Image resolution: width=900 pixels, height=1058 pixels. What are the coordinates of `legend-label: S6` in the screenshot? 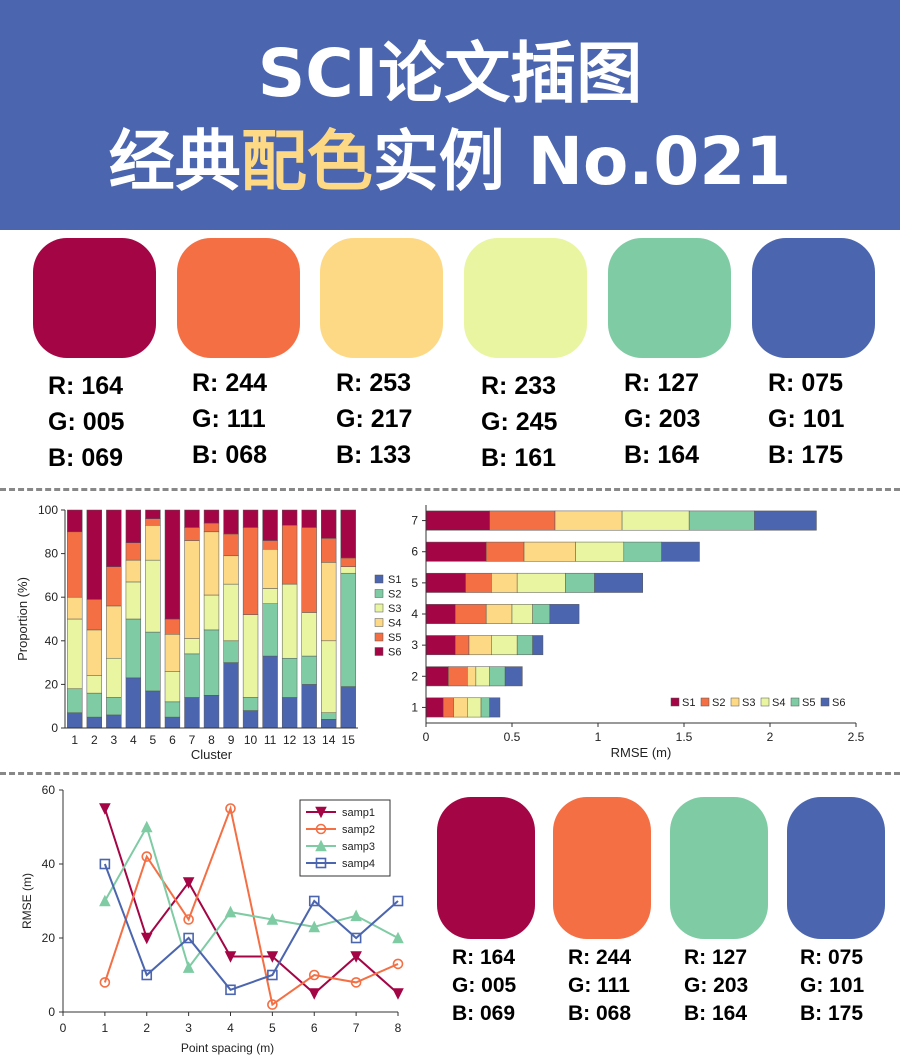 It's located at (394, 653).